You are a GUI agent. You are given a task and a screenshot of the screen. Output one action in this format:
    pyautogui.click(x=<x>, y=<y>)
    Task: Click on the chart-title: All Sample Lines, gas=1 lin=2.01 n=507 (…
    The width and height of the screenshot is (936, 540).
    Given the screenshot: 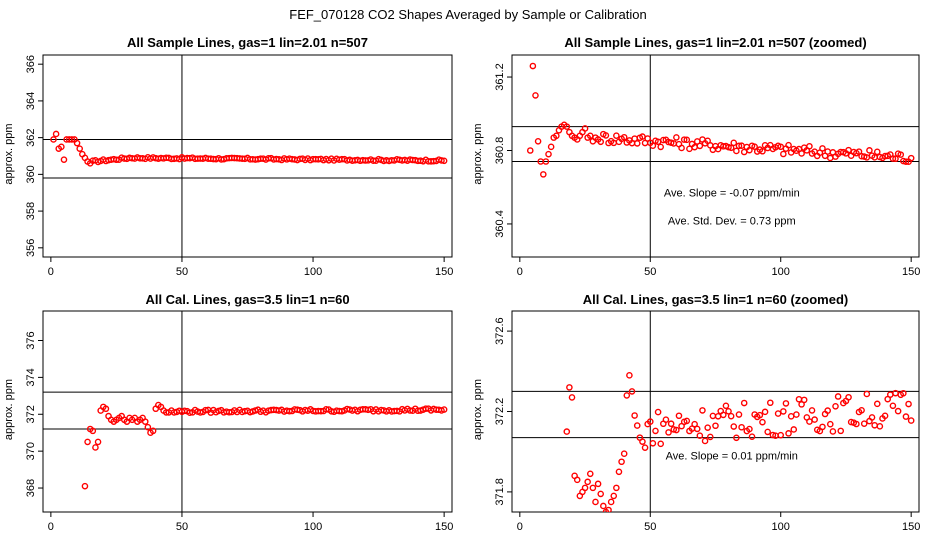 What is the action you would take?
    pyautogui.click(x=715, y=42)
    